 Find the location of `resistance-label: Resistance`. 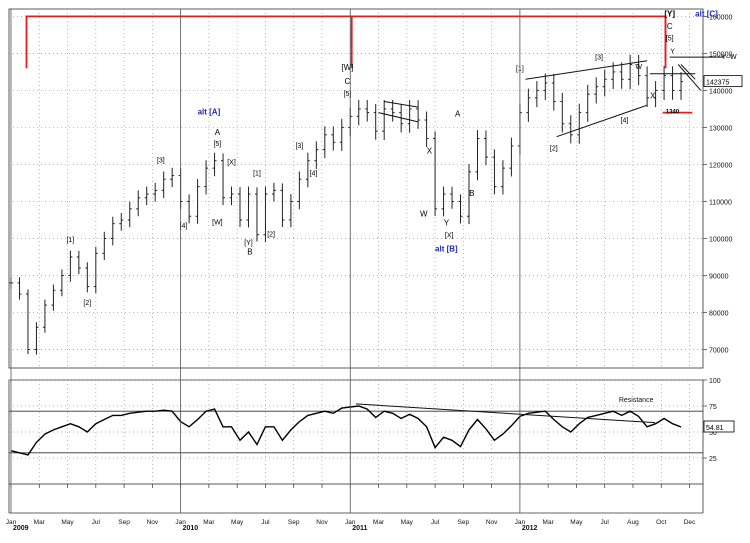

resistance-label: Resistance is located at coordinates (636, 400).